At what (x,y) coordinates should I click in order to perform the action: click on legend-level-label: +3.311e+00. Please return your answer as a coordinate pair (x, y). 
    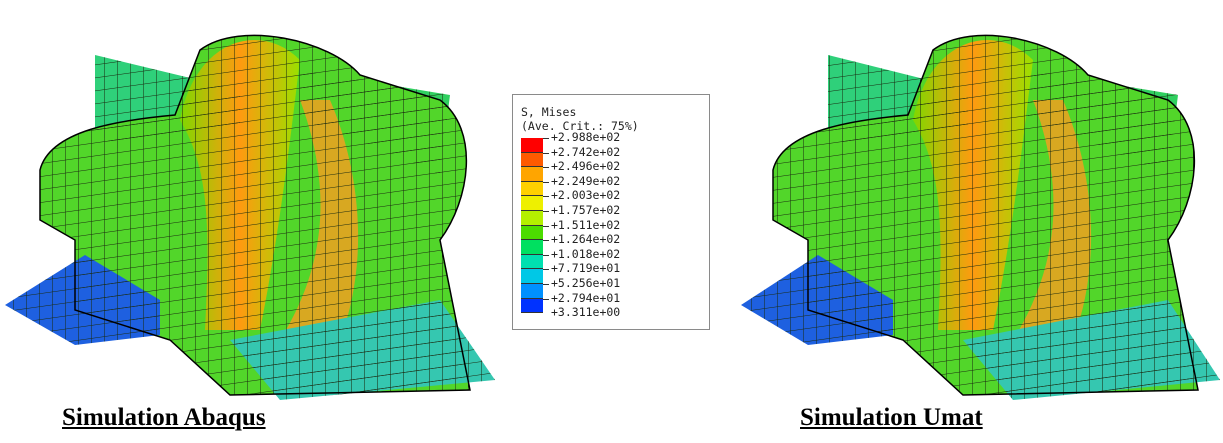
    Looking at the image, I should click on (586, 312).